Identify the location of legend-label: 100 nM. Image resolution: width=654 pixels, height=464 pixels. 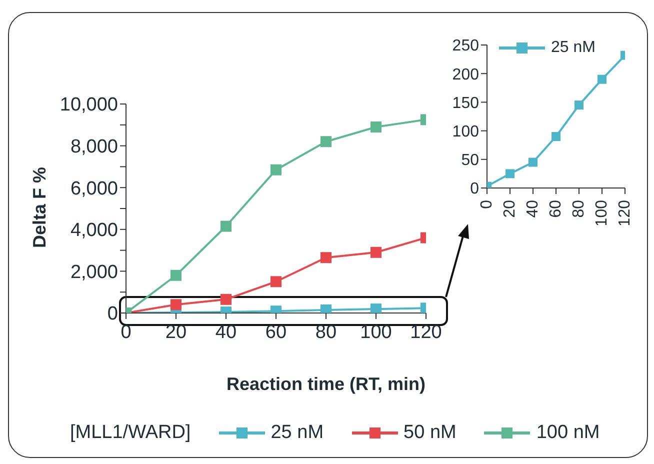
(568, 433).